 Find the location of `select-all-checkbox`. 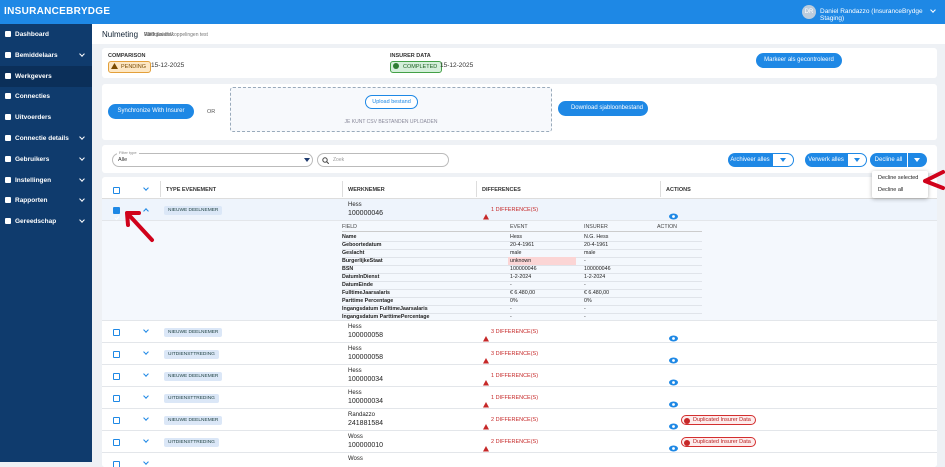

select-all-checkbox is located at coordinates (116, 190).